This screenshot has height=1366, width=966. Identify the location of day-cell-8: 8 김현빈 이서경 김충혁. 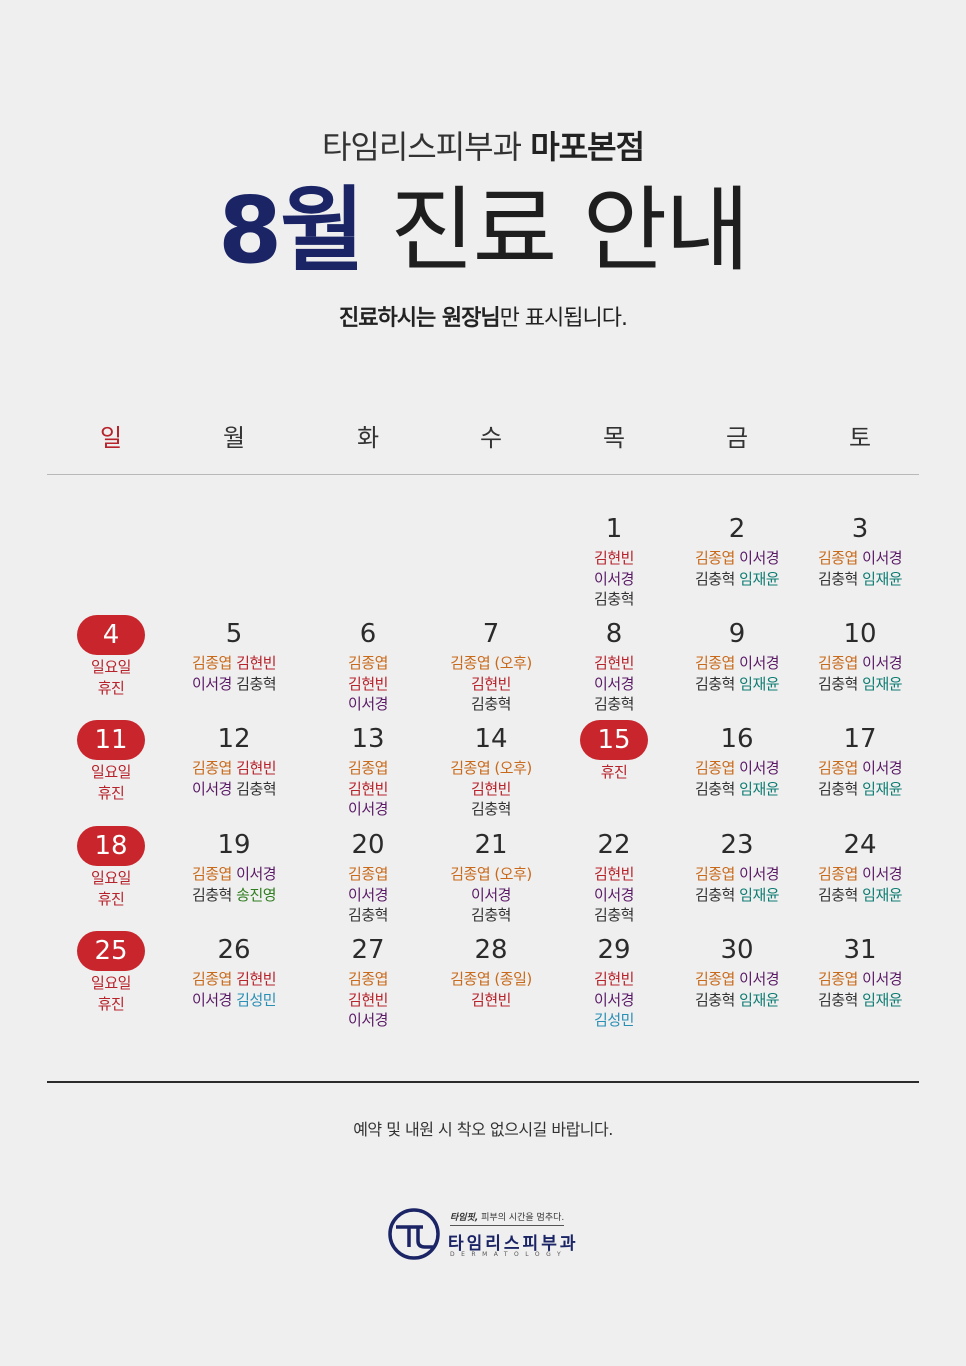
(614, 668).